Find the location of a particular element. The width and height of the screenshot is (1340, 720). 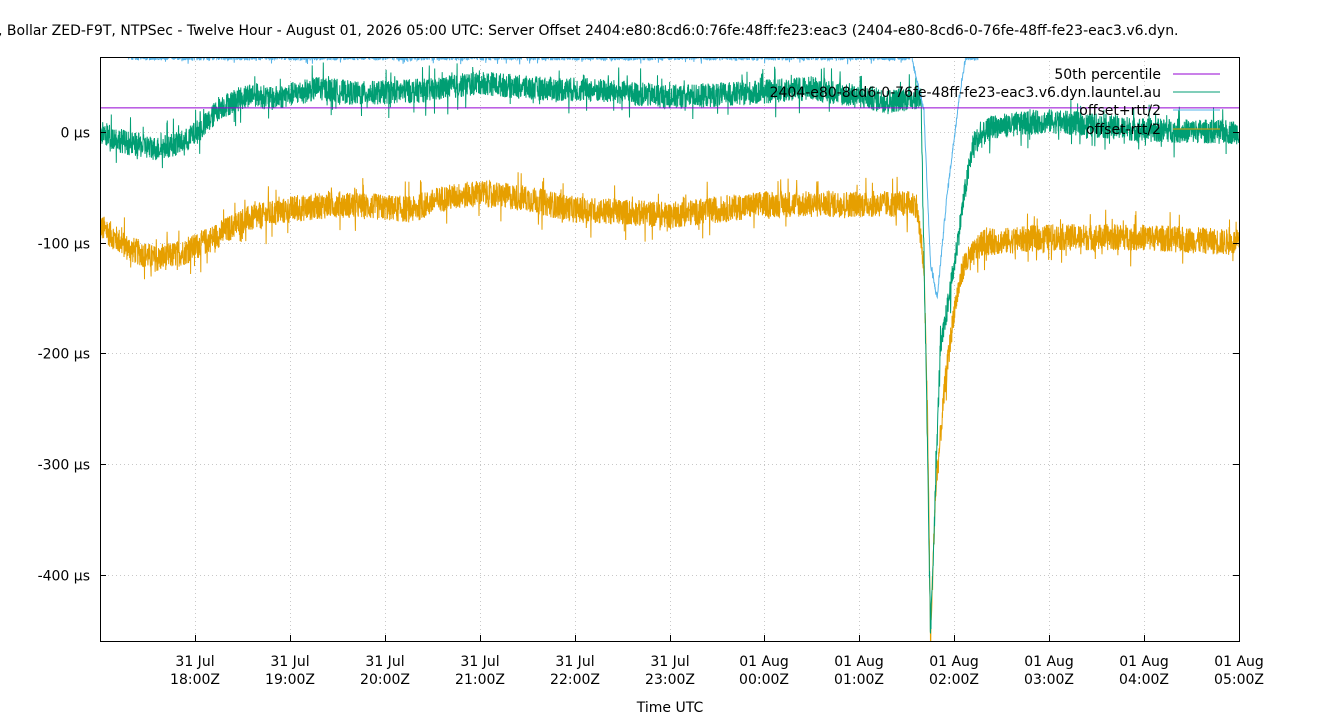

x-tick-label-time: 01:00Z is located at coordinates (859, 680).